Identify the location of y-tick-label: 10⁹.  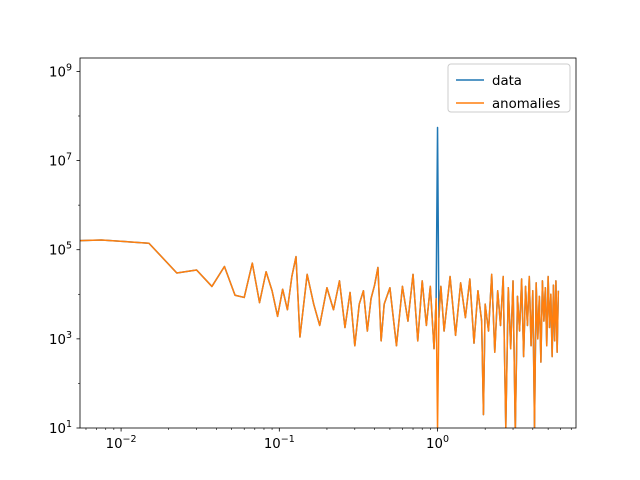
(60, 71).